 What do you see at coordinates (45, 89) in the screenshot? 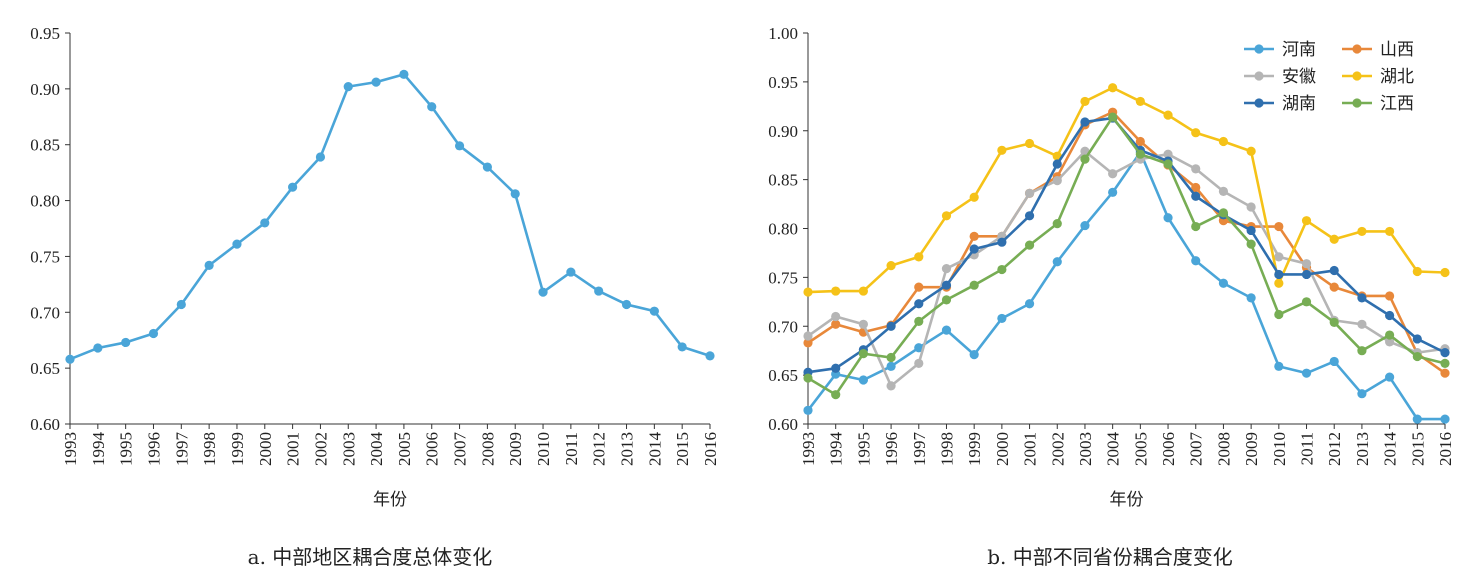
I see `y-tick-label: 0.90` at bounding box center [45, 89].